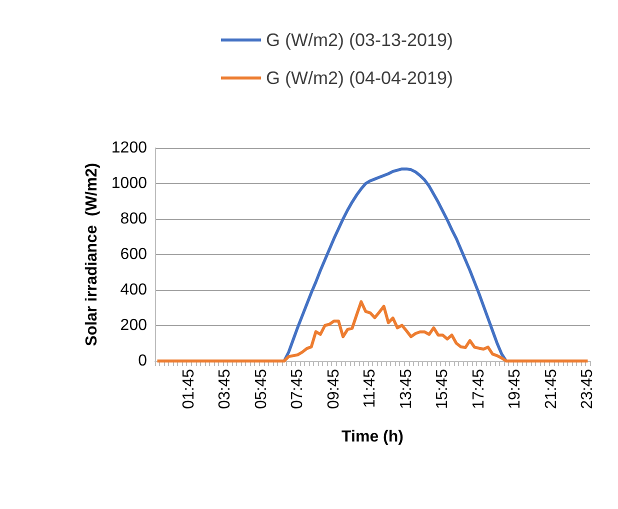 This screenshot has width=618, height=509. Describe the element at coordinates (479, 389) in the screenshot. I see `x-tick-label: 17:45` at that location.